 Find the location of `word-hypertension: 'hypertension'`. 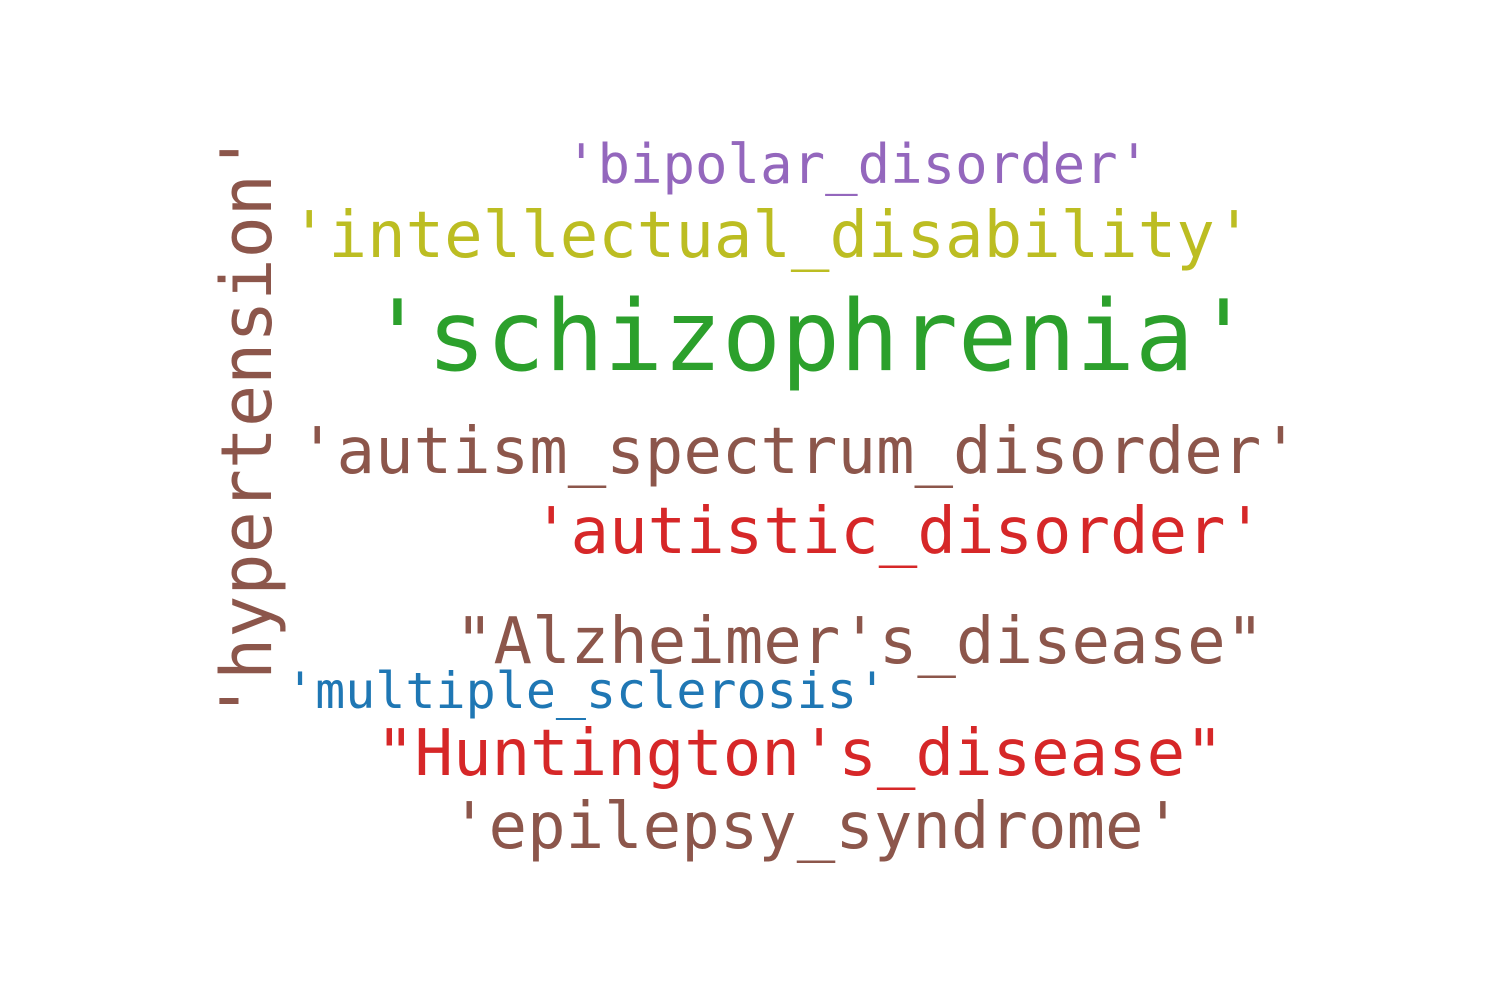

word-hypertension: 'hypertension' is located at coordinates (247, 426).